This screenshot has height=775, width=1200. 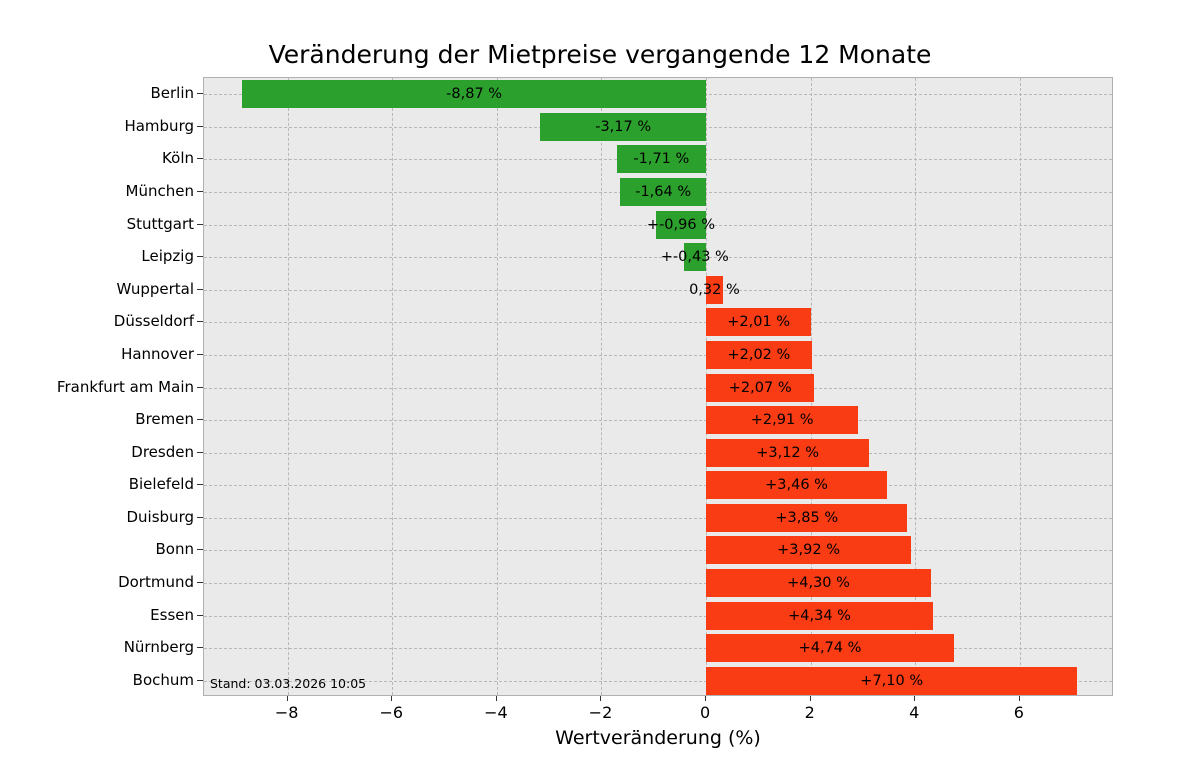 What do you see at coordinates (157, 353) in the screenshot?
I see `y-axis-tick-label: Hannover` at bounding box center [157, 353].